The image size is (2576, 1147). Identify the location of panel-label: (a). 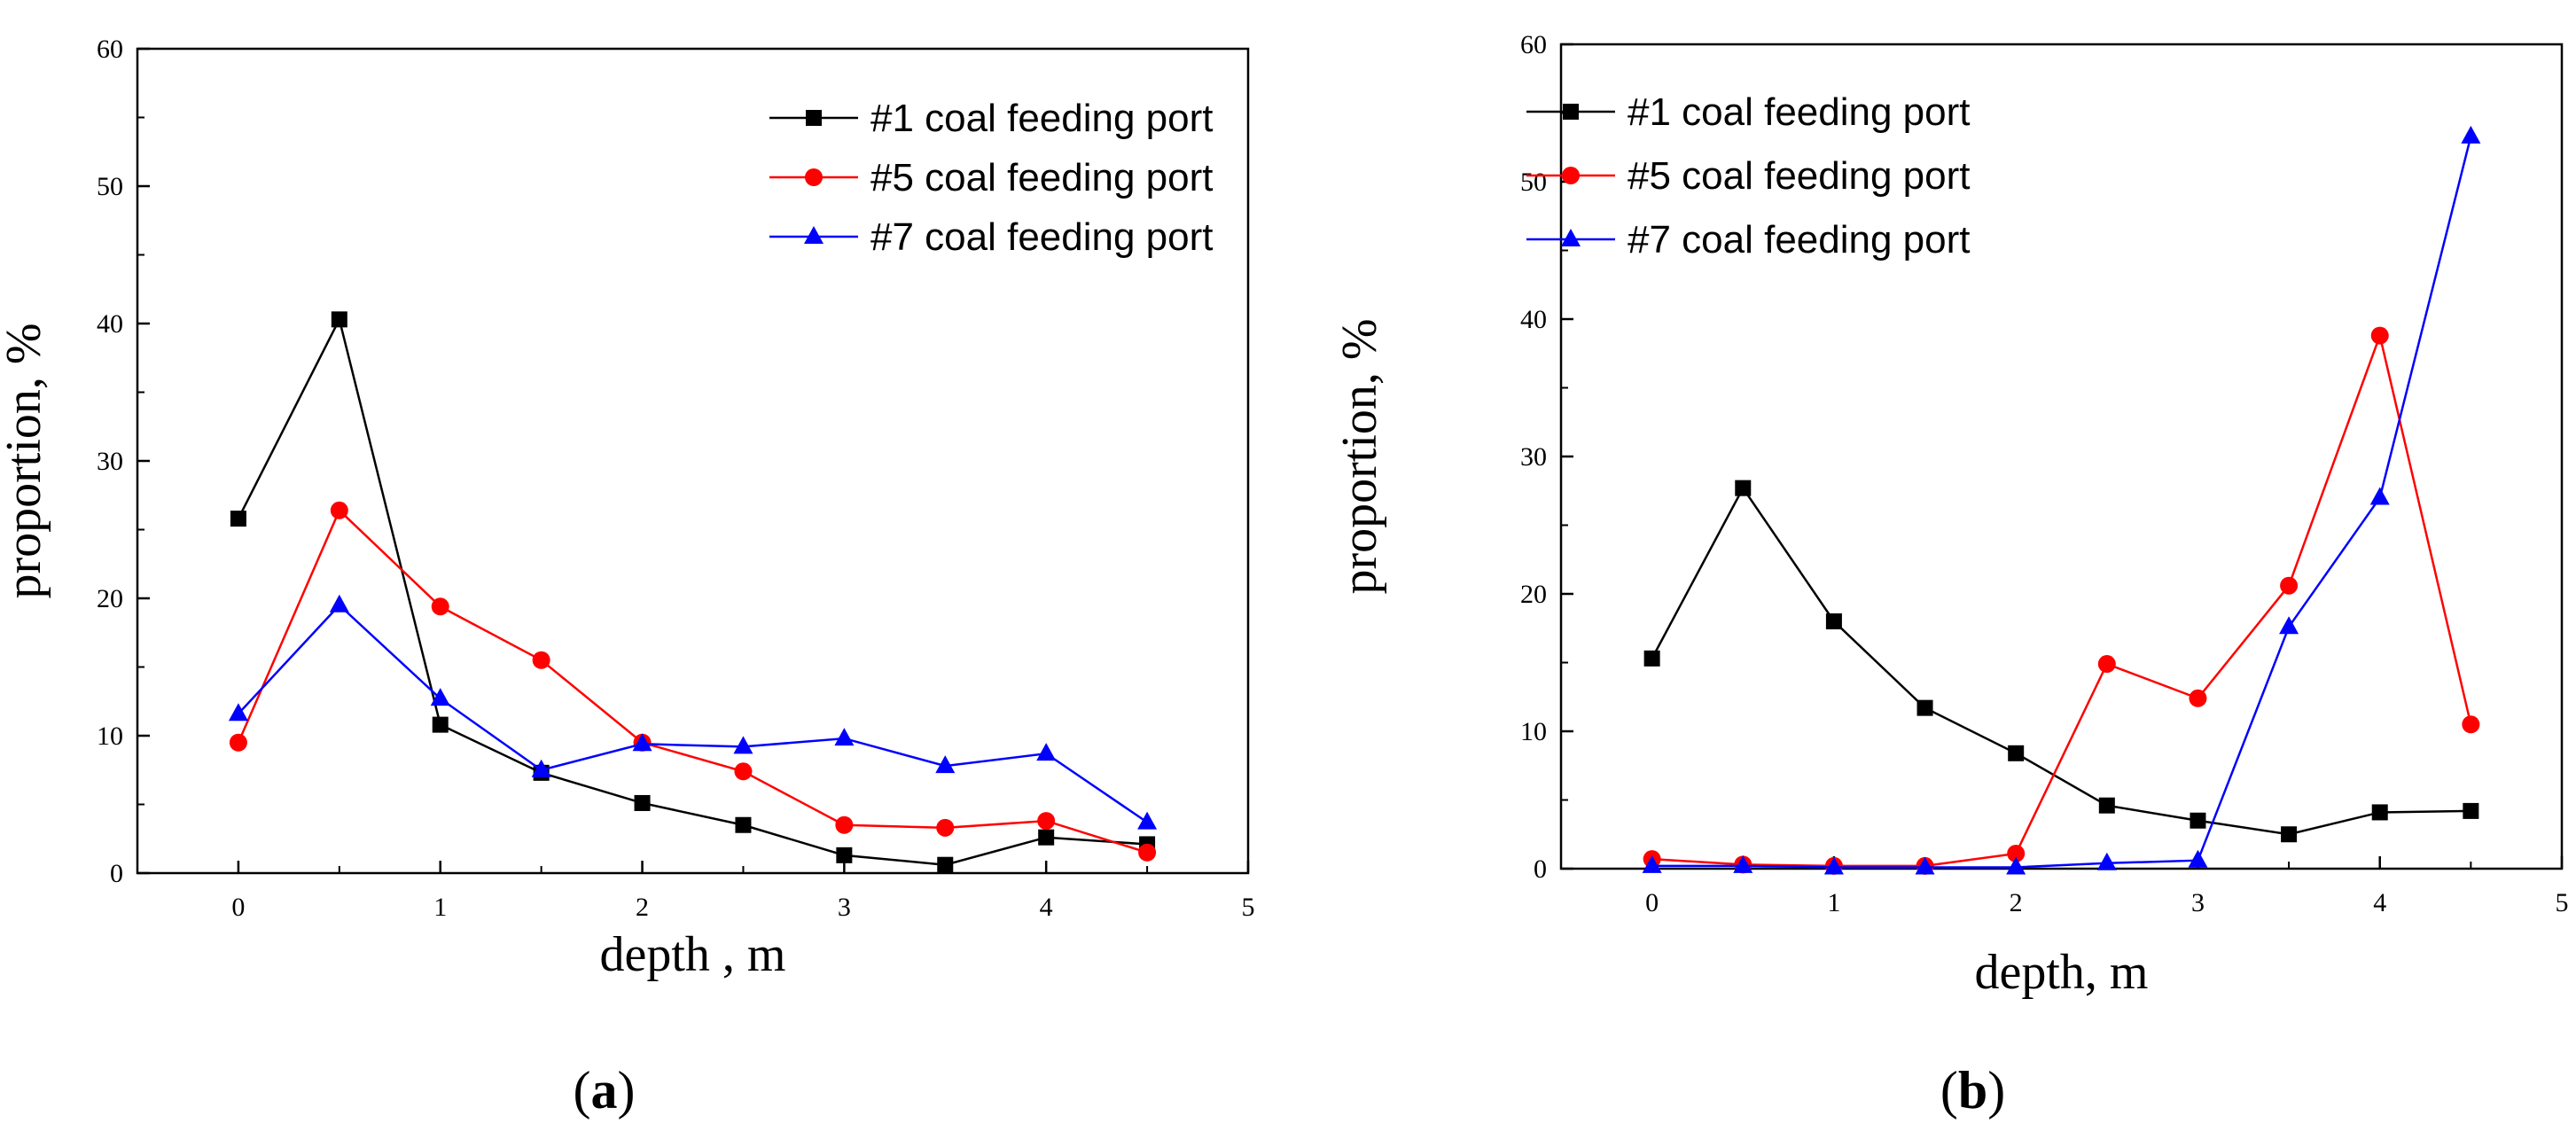
(605, 1090).